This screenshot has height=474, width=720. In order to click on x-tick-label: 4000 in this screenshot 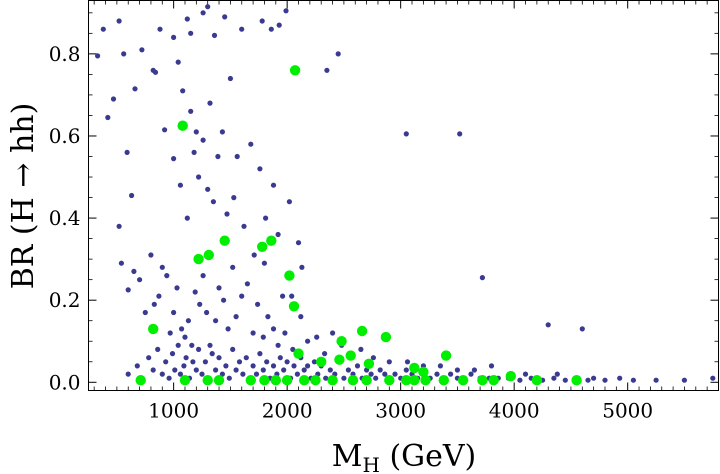, I will do `click(514, 411)`.